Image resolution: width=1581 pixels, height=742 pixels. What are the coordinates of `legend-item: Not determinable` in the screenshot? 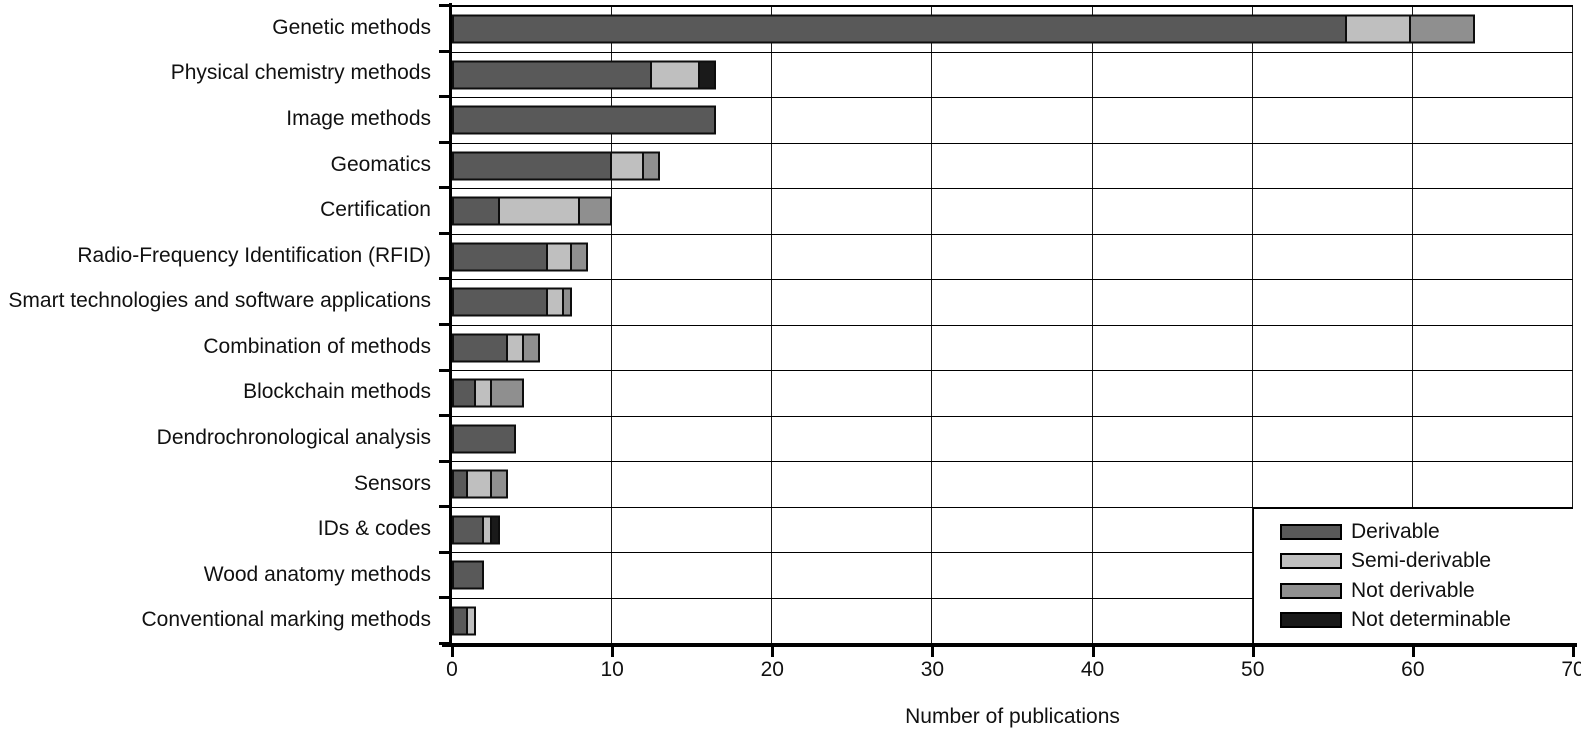 It's located at (1426, 620).